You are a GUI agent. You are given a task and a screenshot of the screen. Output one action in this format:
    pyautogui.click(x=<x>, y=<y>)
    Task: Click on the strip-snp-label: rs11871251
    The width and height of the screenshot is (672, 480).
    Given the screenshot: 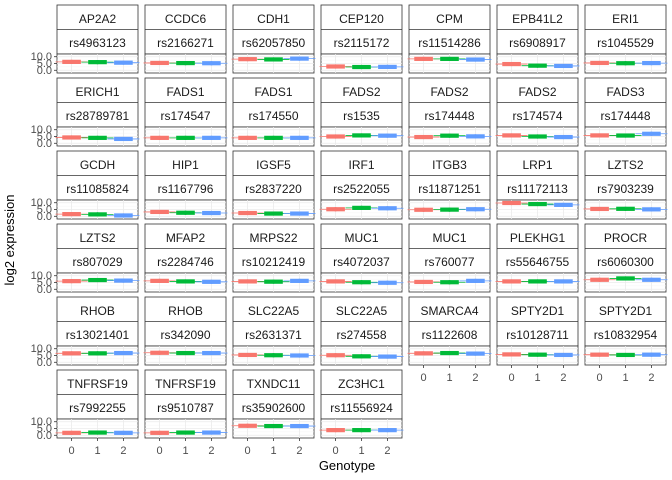 What is the action you would take?
    pyautogui.click(x=449, y=189)
    